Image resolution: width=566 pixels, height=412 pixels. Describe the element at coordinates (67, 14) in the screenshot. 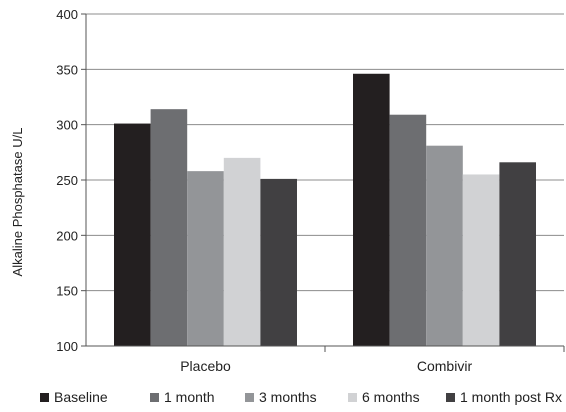

I see `y-tick-label-400: 400` at that location.